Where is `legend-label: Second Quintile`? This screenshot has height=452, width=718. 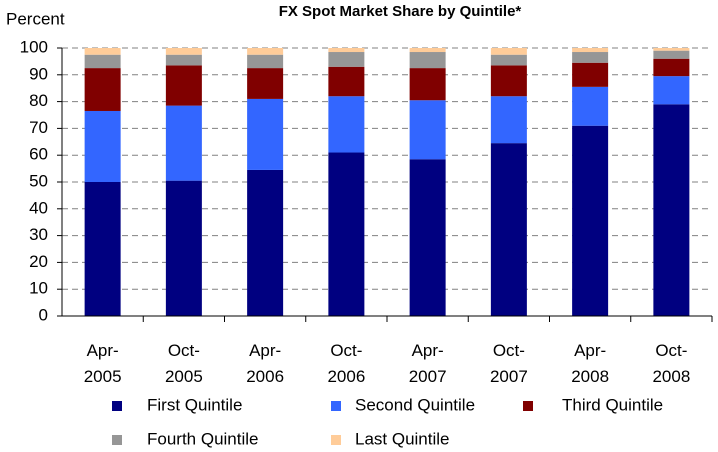
legend-label: Second Quintile is located at coordinates (415, 404).